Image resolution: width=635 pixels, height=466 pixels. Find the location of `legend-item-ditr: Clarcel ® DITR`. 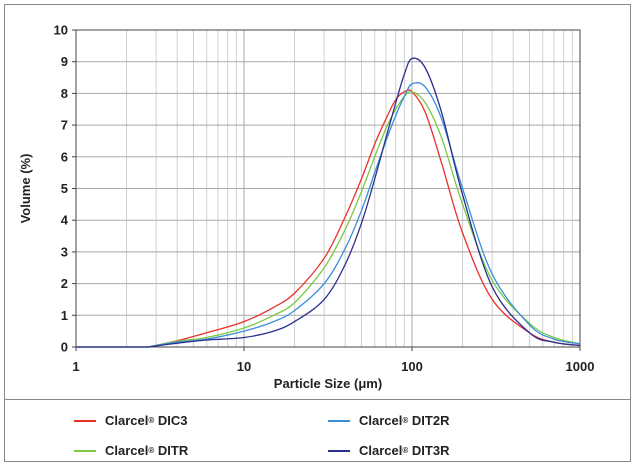

legend-item-ditr: Clarcel ® DITR is located at coordinates (131, 450).